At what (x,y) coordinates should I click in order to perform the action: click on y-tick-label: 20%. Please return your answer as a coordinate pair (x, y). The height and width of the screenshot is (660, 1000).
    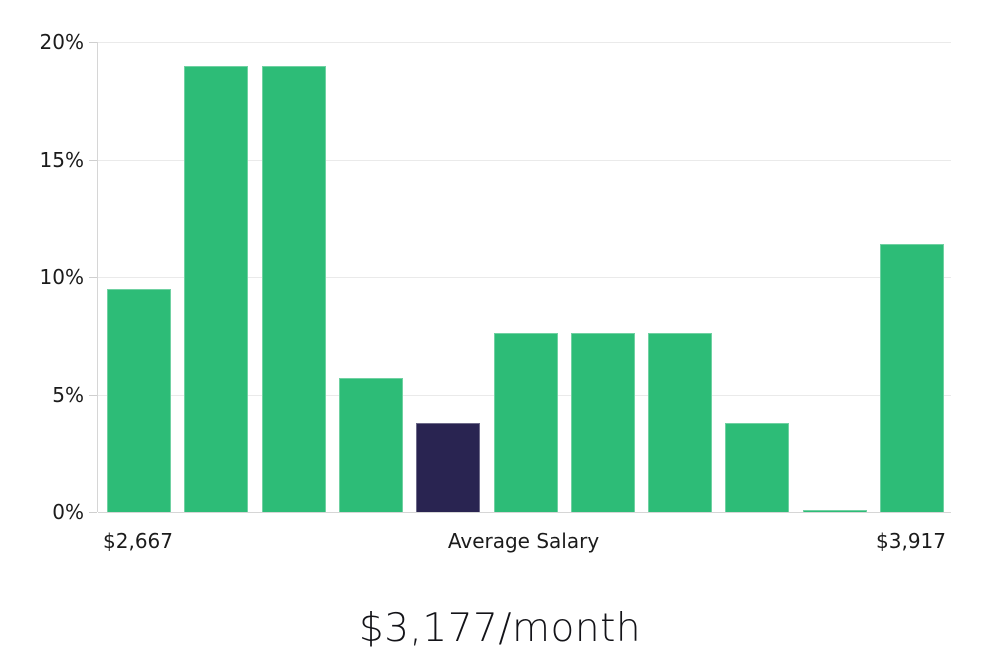
    Looking at the image, I should click on (61, 42).